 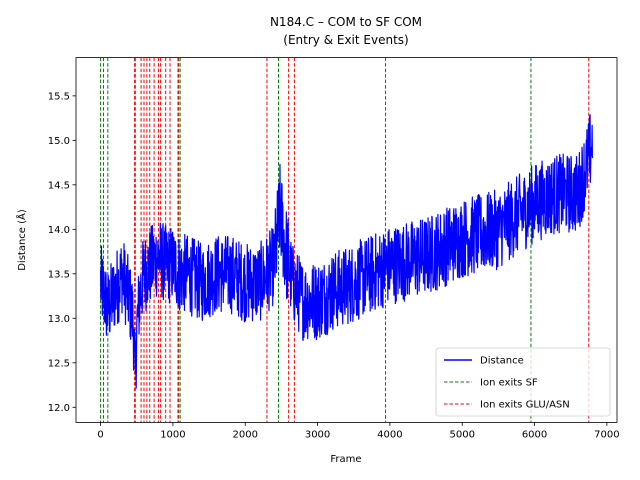 I want to click on x-tick-label-2: 2000, so click(x=245, y=434).